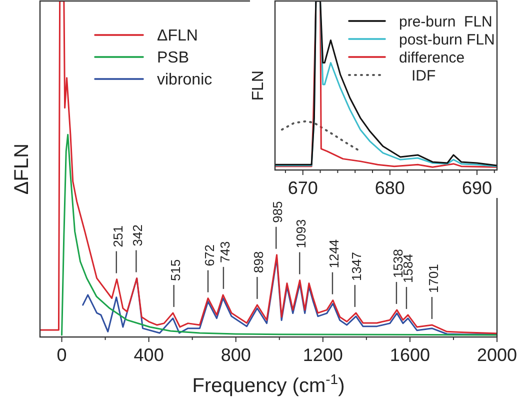  What do you see at coordinates (432, 57) in the screenshot?
I see `legend-label: difference` at bounding box center [432, 57].